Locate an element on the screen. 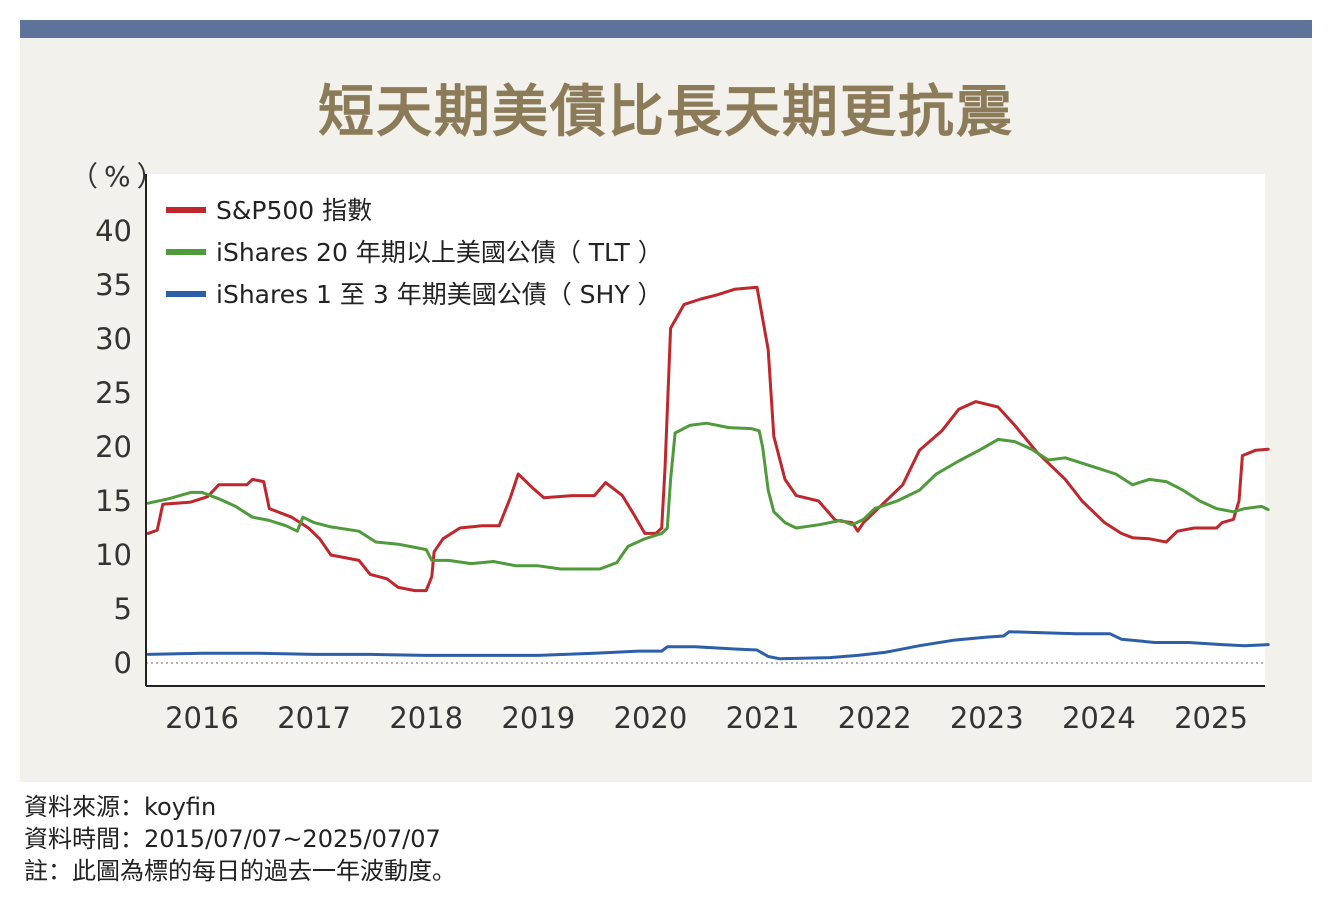  x-tick-labels: 2016 2017 2018 2019 2020 2021 2022 2023 2024 2025 is located at coordinates (706, 718).